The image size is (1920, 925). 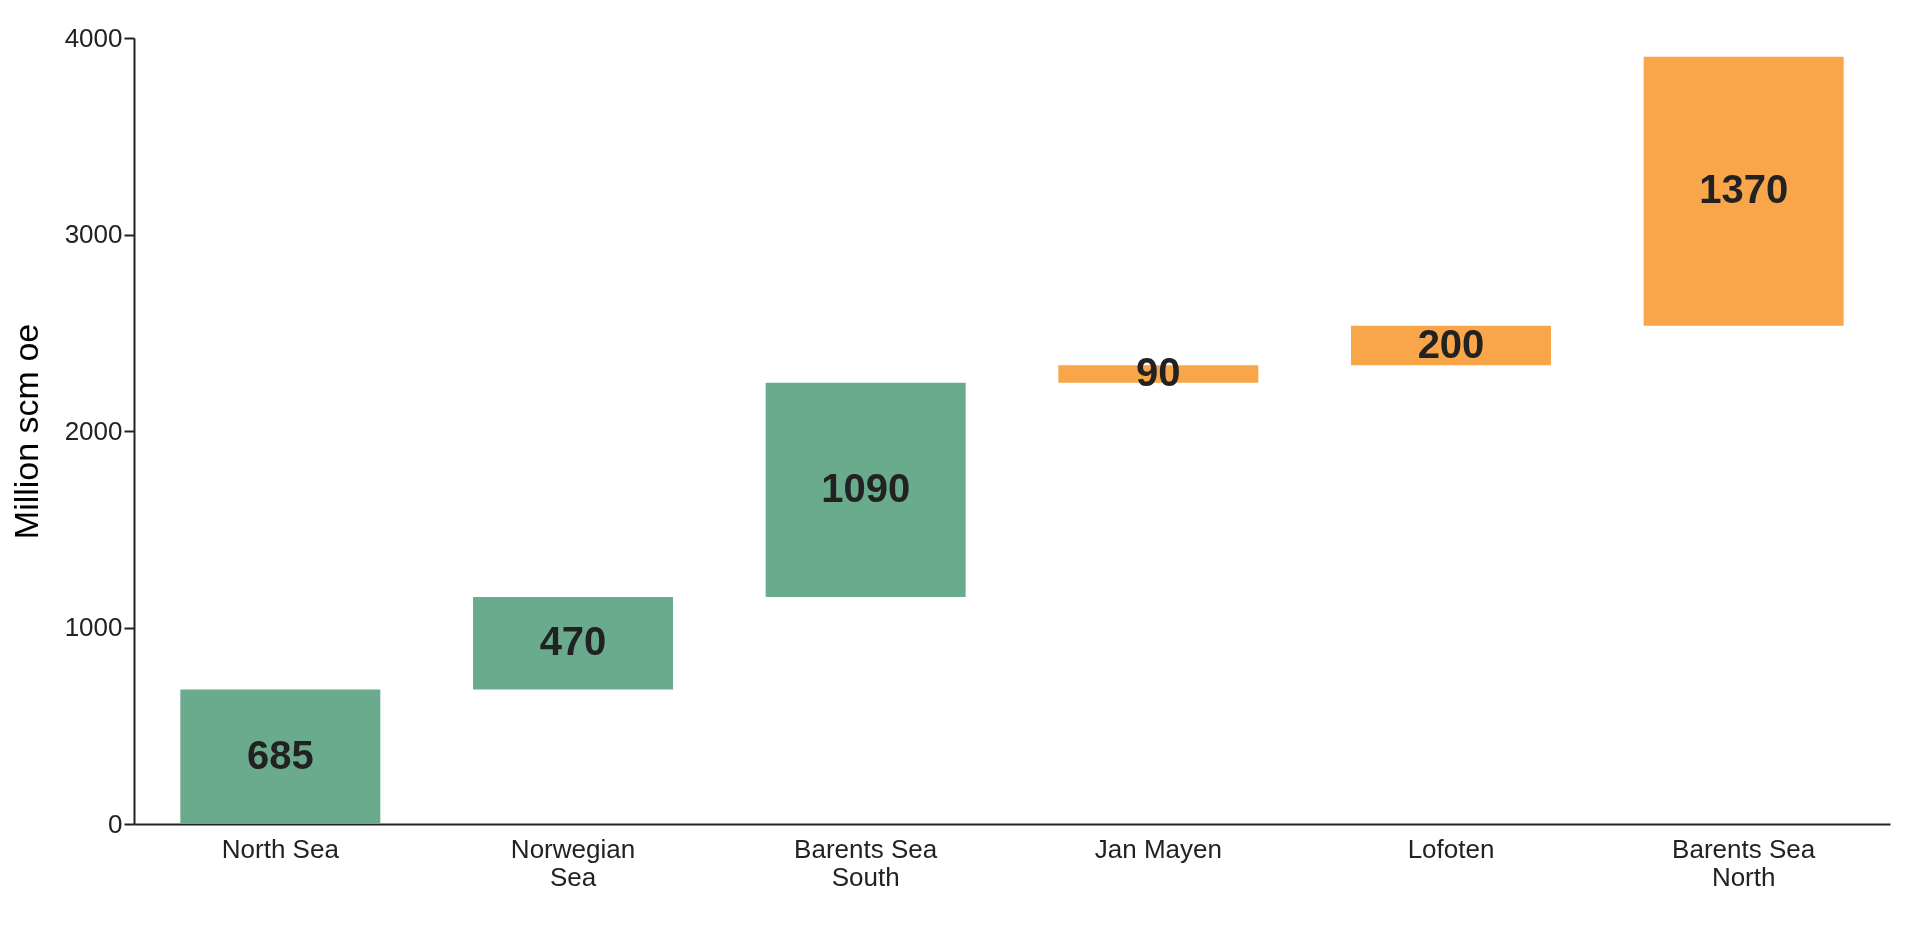 I want to click on x-tick-label: North Sea, so click(x=280, y=848).